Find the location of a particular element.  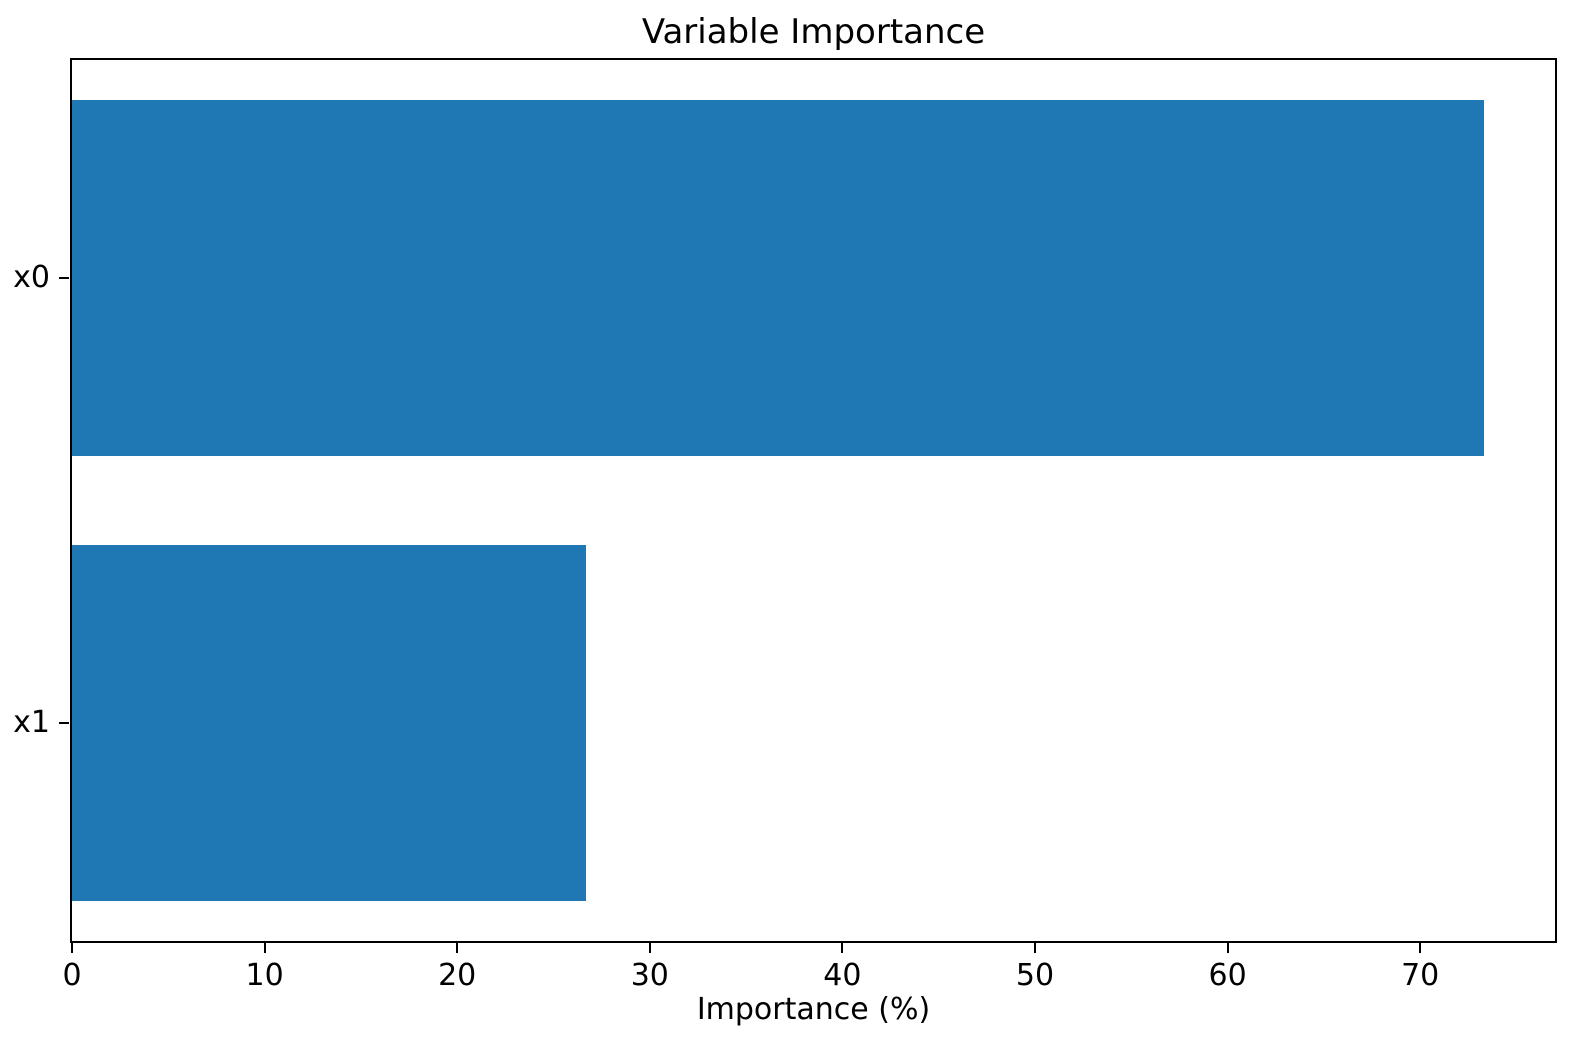

x-tick-label-20: 20 is located at coordinates (457, 975).